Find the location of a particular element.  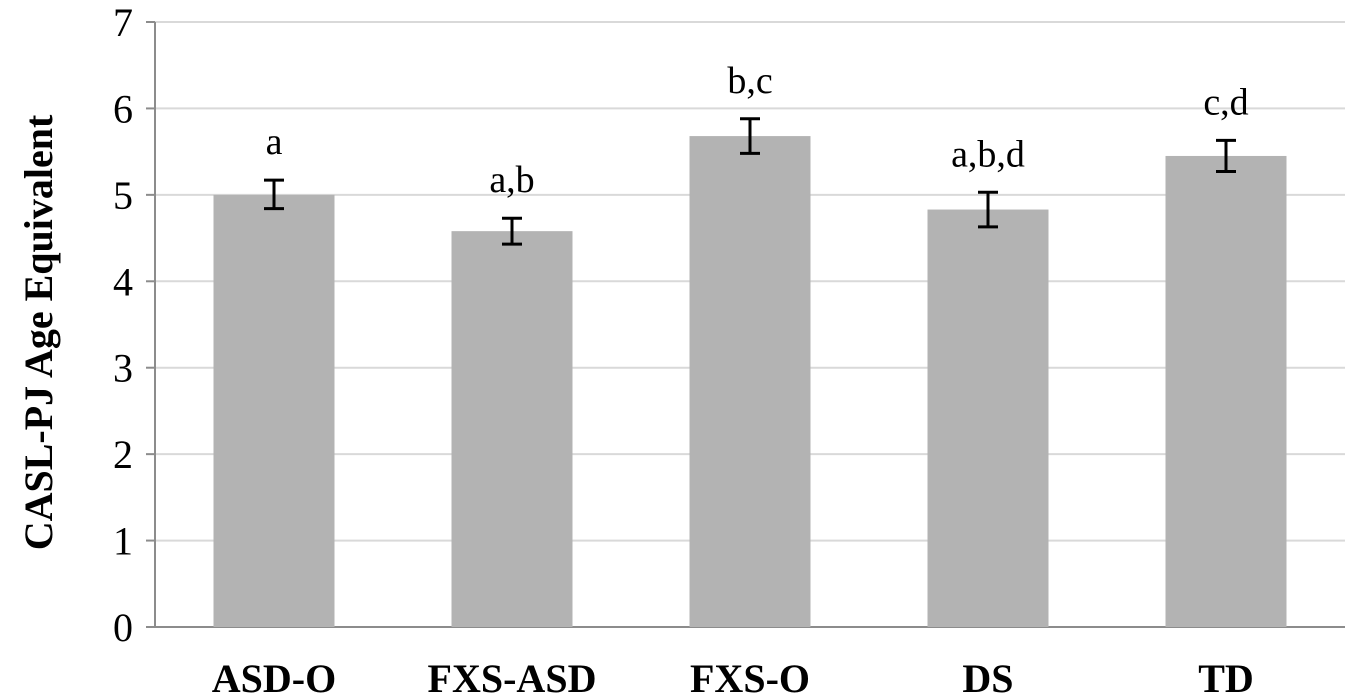

y-tick-label: 6 is located at coordinates (123, 108).